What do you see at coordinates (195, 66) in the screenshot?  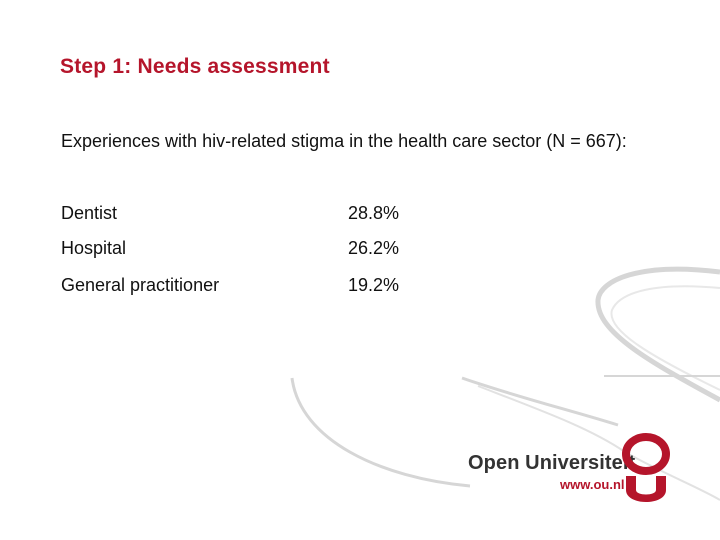 I see `slide-title: Step 1: Needs assessment` at bounding box center [195, 66].